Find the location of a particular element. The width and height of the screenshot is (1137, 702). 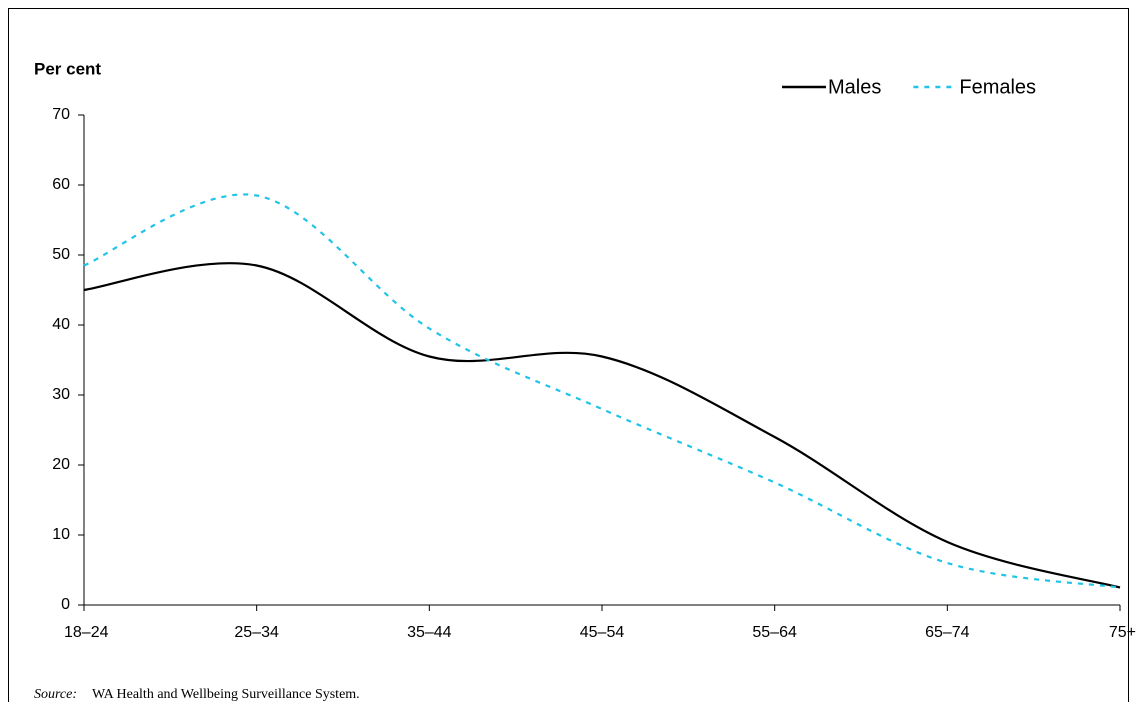

source-label: Source: is located at coordinates (55, 694).